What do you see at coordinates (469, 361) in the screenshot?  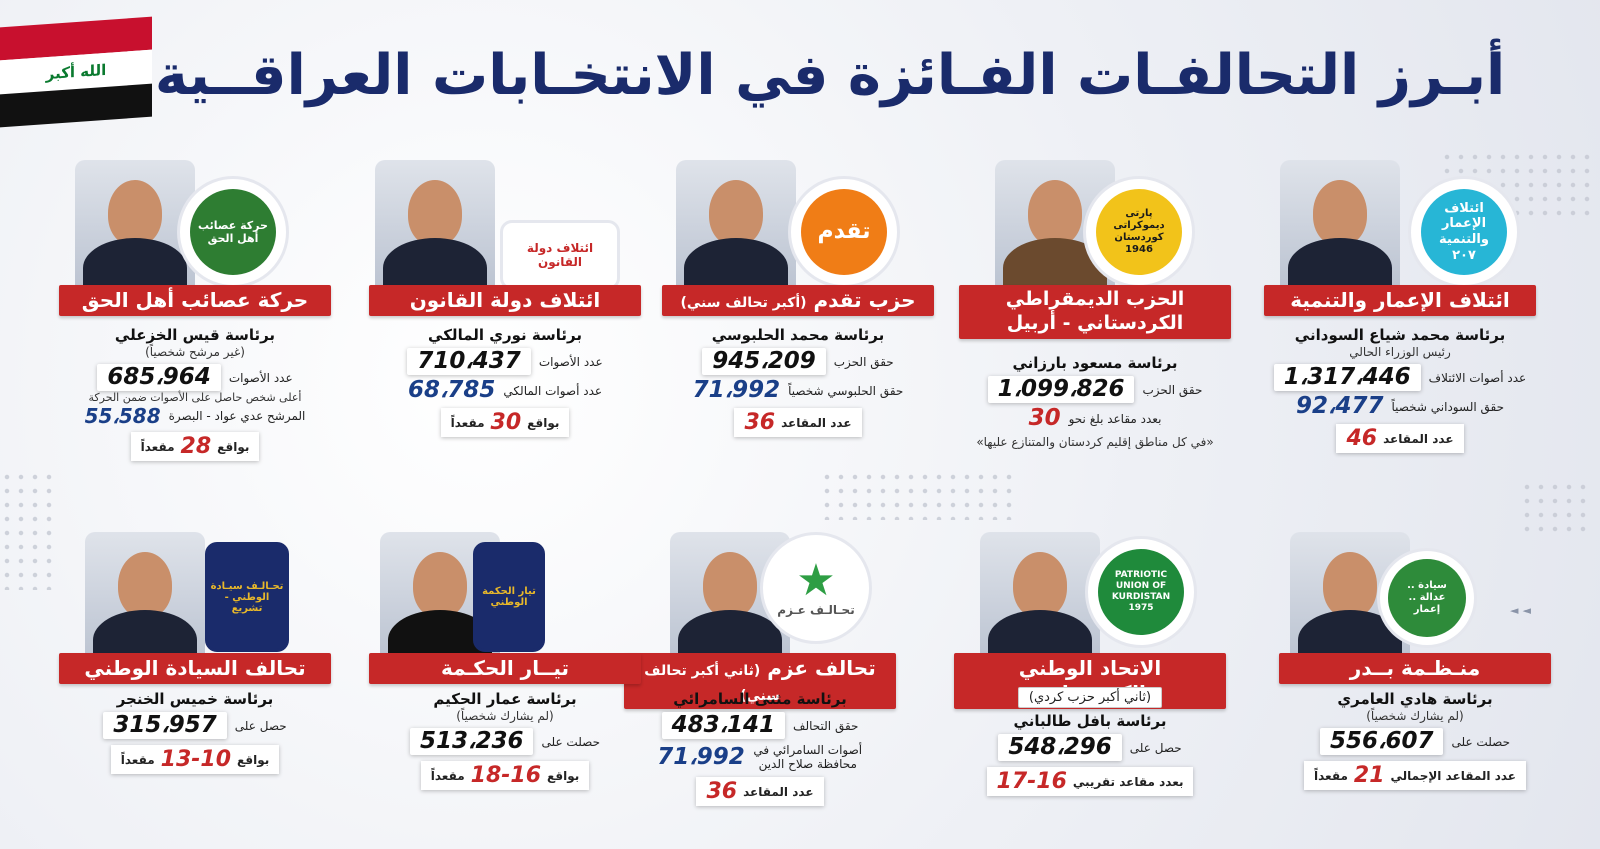 I see `stat-value: 710،437` at bounding box center [469, 361].